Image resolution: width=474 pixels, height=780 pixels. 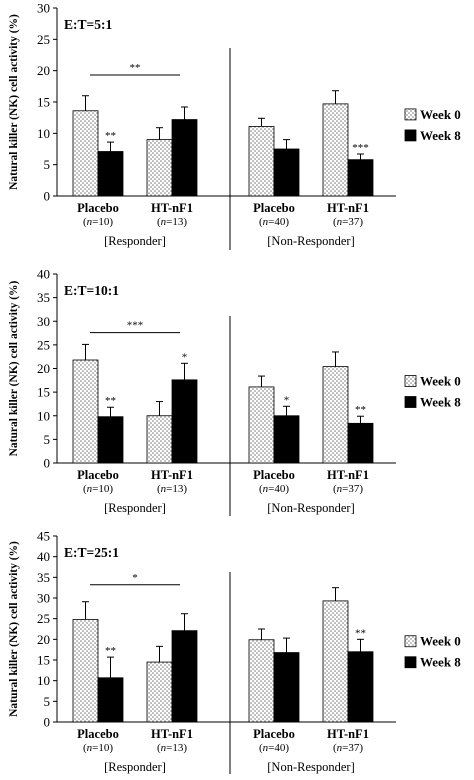 What do you see at coordinates (278, 748) in the screenshot?
I see `sample-size-value: =40)` at bounding box center [278, 748].